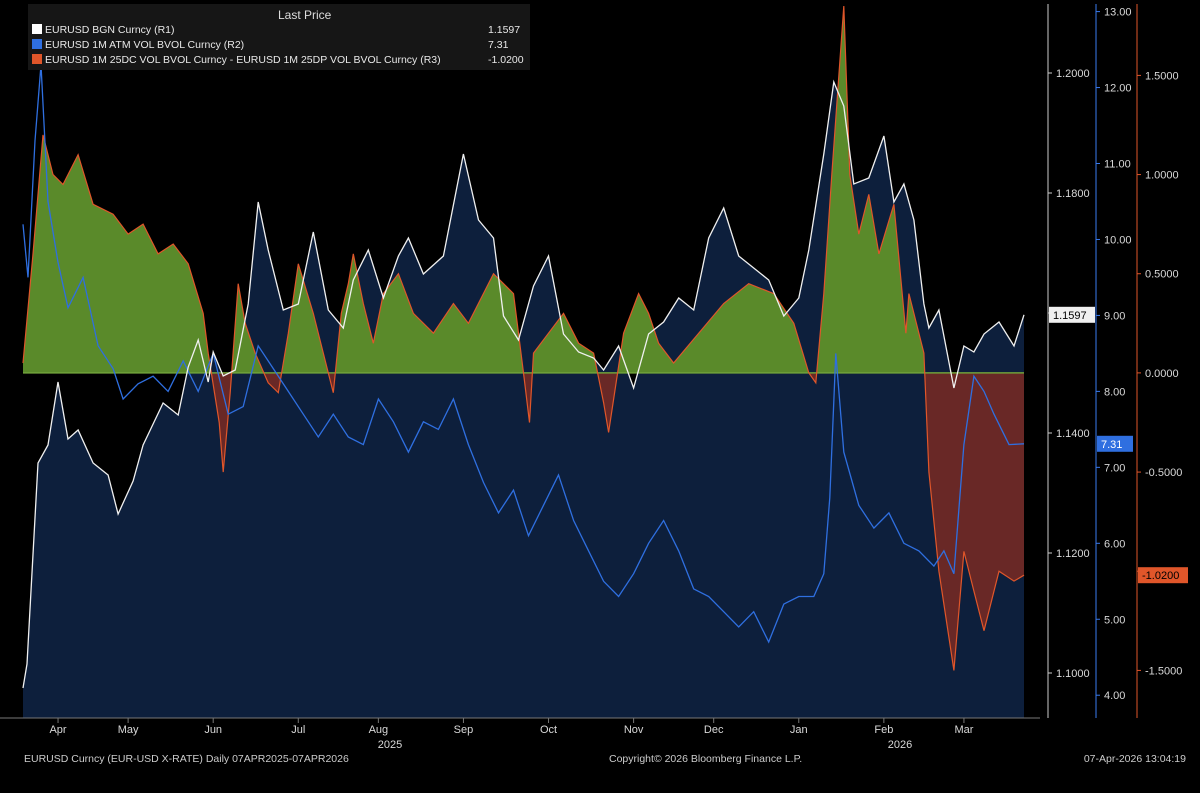 The image size is (1200, 793). I want to click on axis-tick-label-r3: 1.5000, so click(1162, 76).